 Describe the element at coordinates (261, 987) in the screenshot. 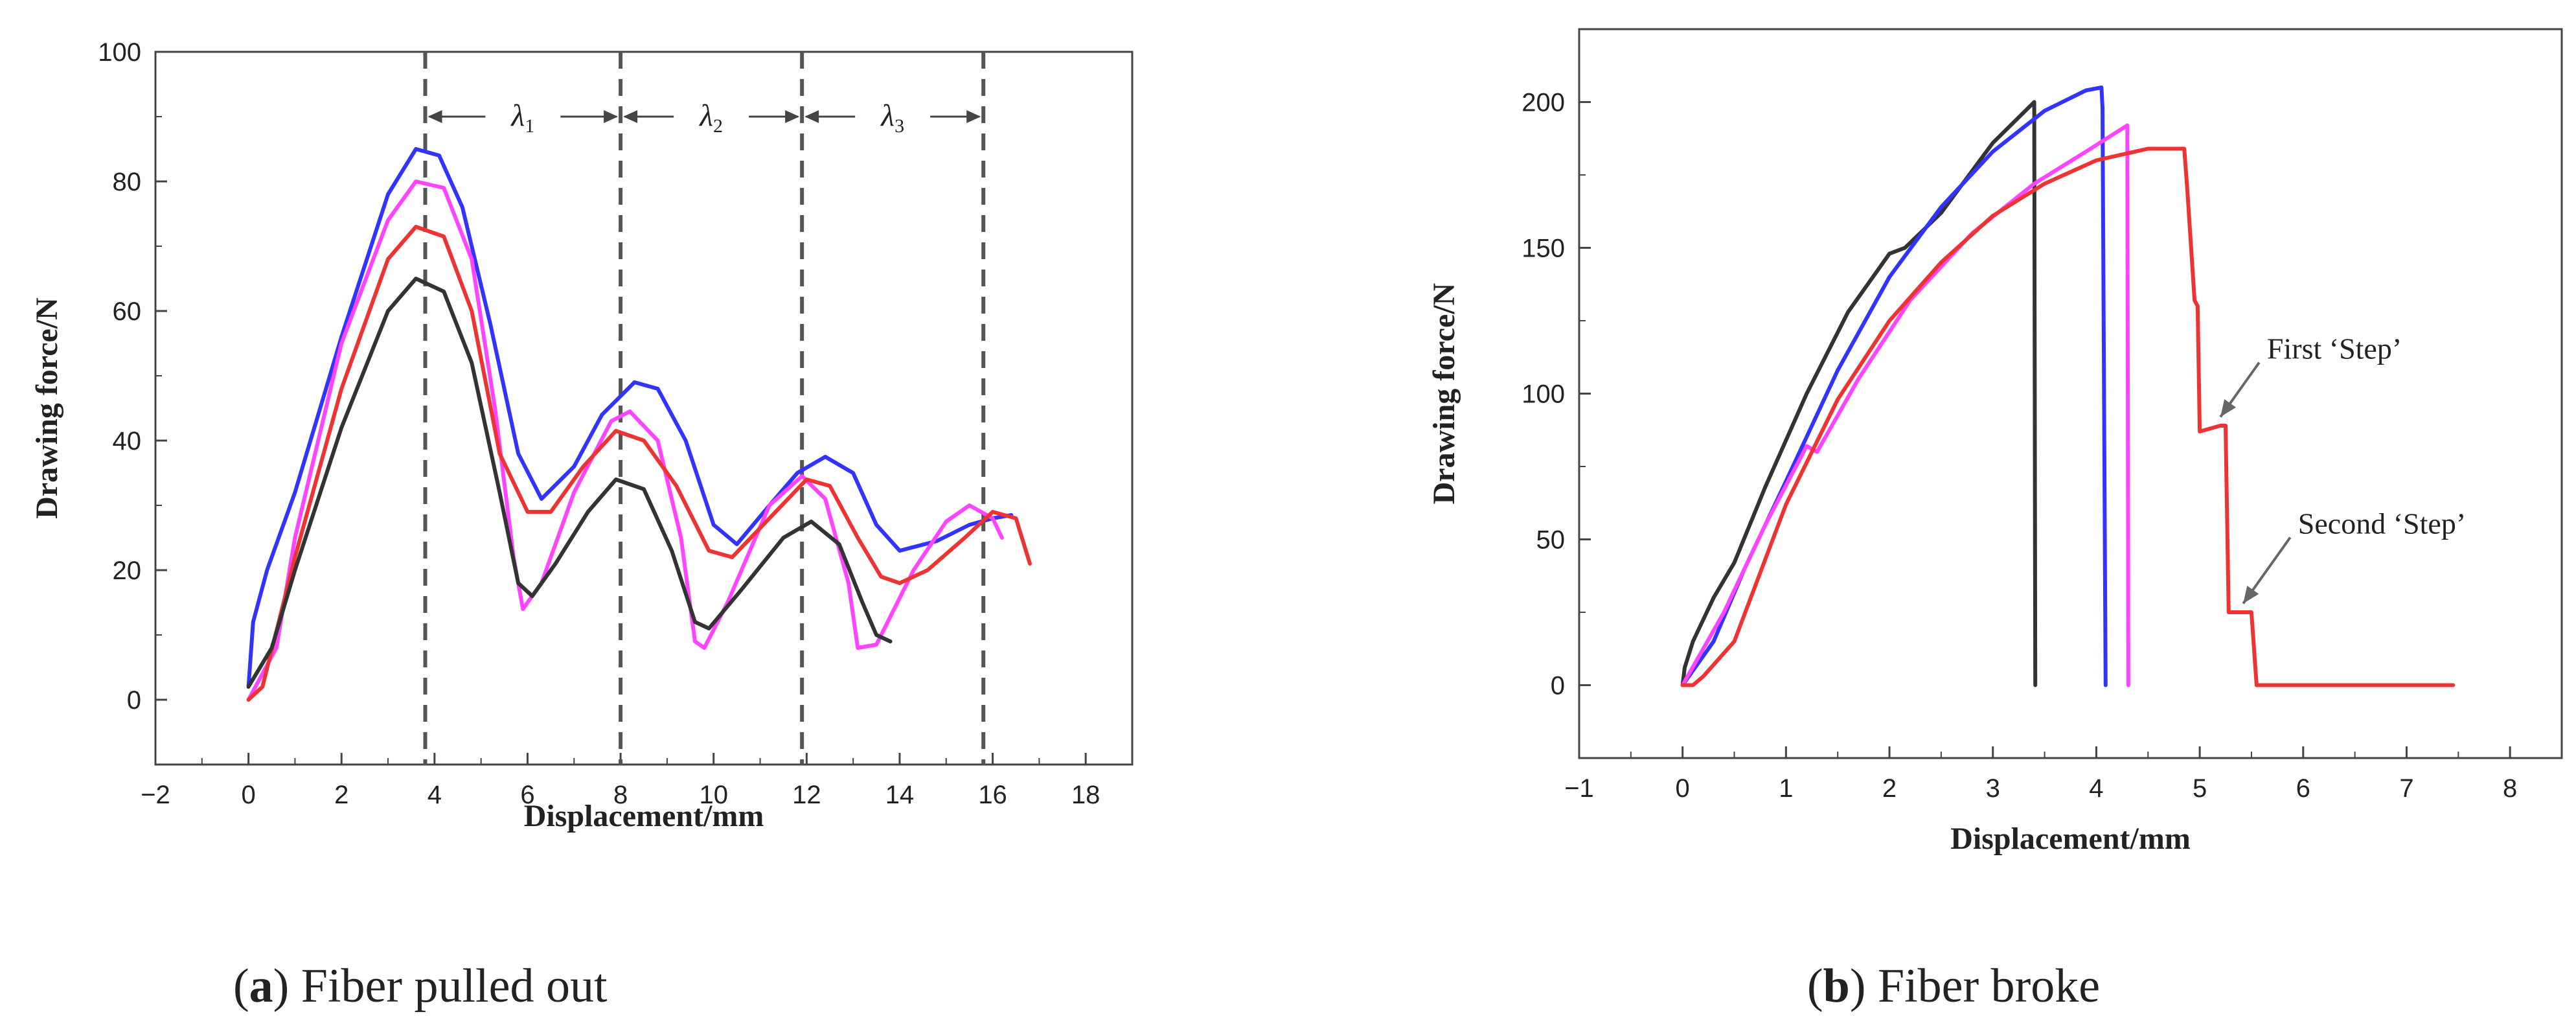

I see `caption-a-letter: a` at that location.